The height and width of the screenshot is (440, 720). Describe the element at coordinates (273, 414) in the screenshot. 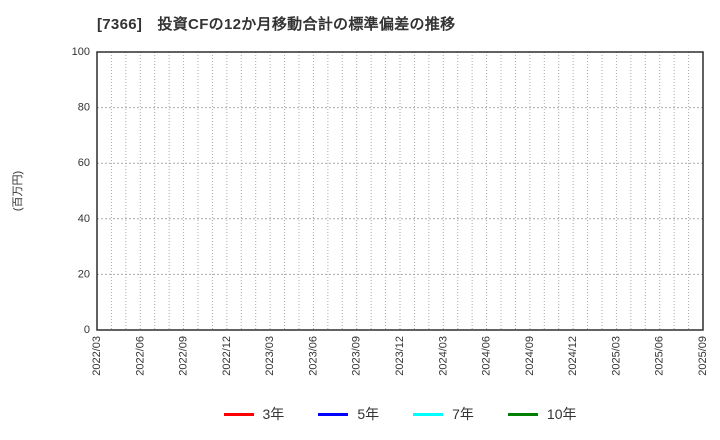

I see `legend-label: 3年` at that location.